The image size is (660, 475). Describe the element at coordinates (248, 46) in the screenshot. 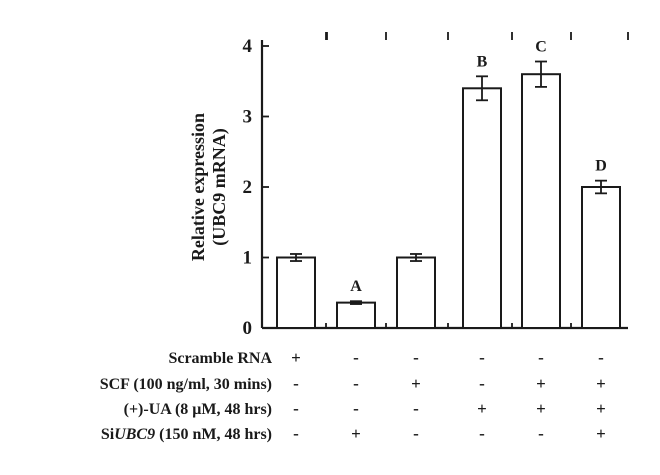

I see `y-tick-label: 4` at that location.